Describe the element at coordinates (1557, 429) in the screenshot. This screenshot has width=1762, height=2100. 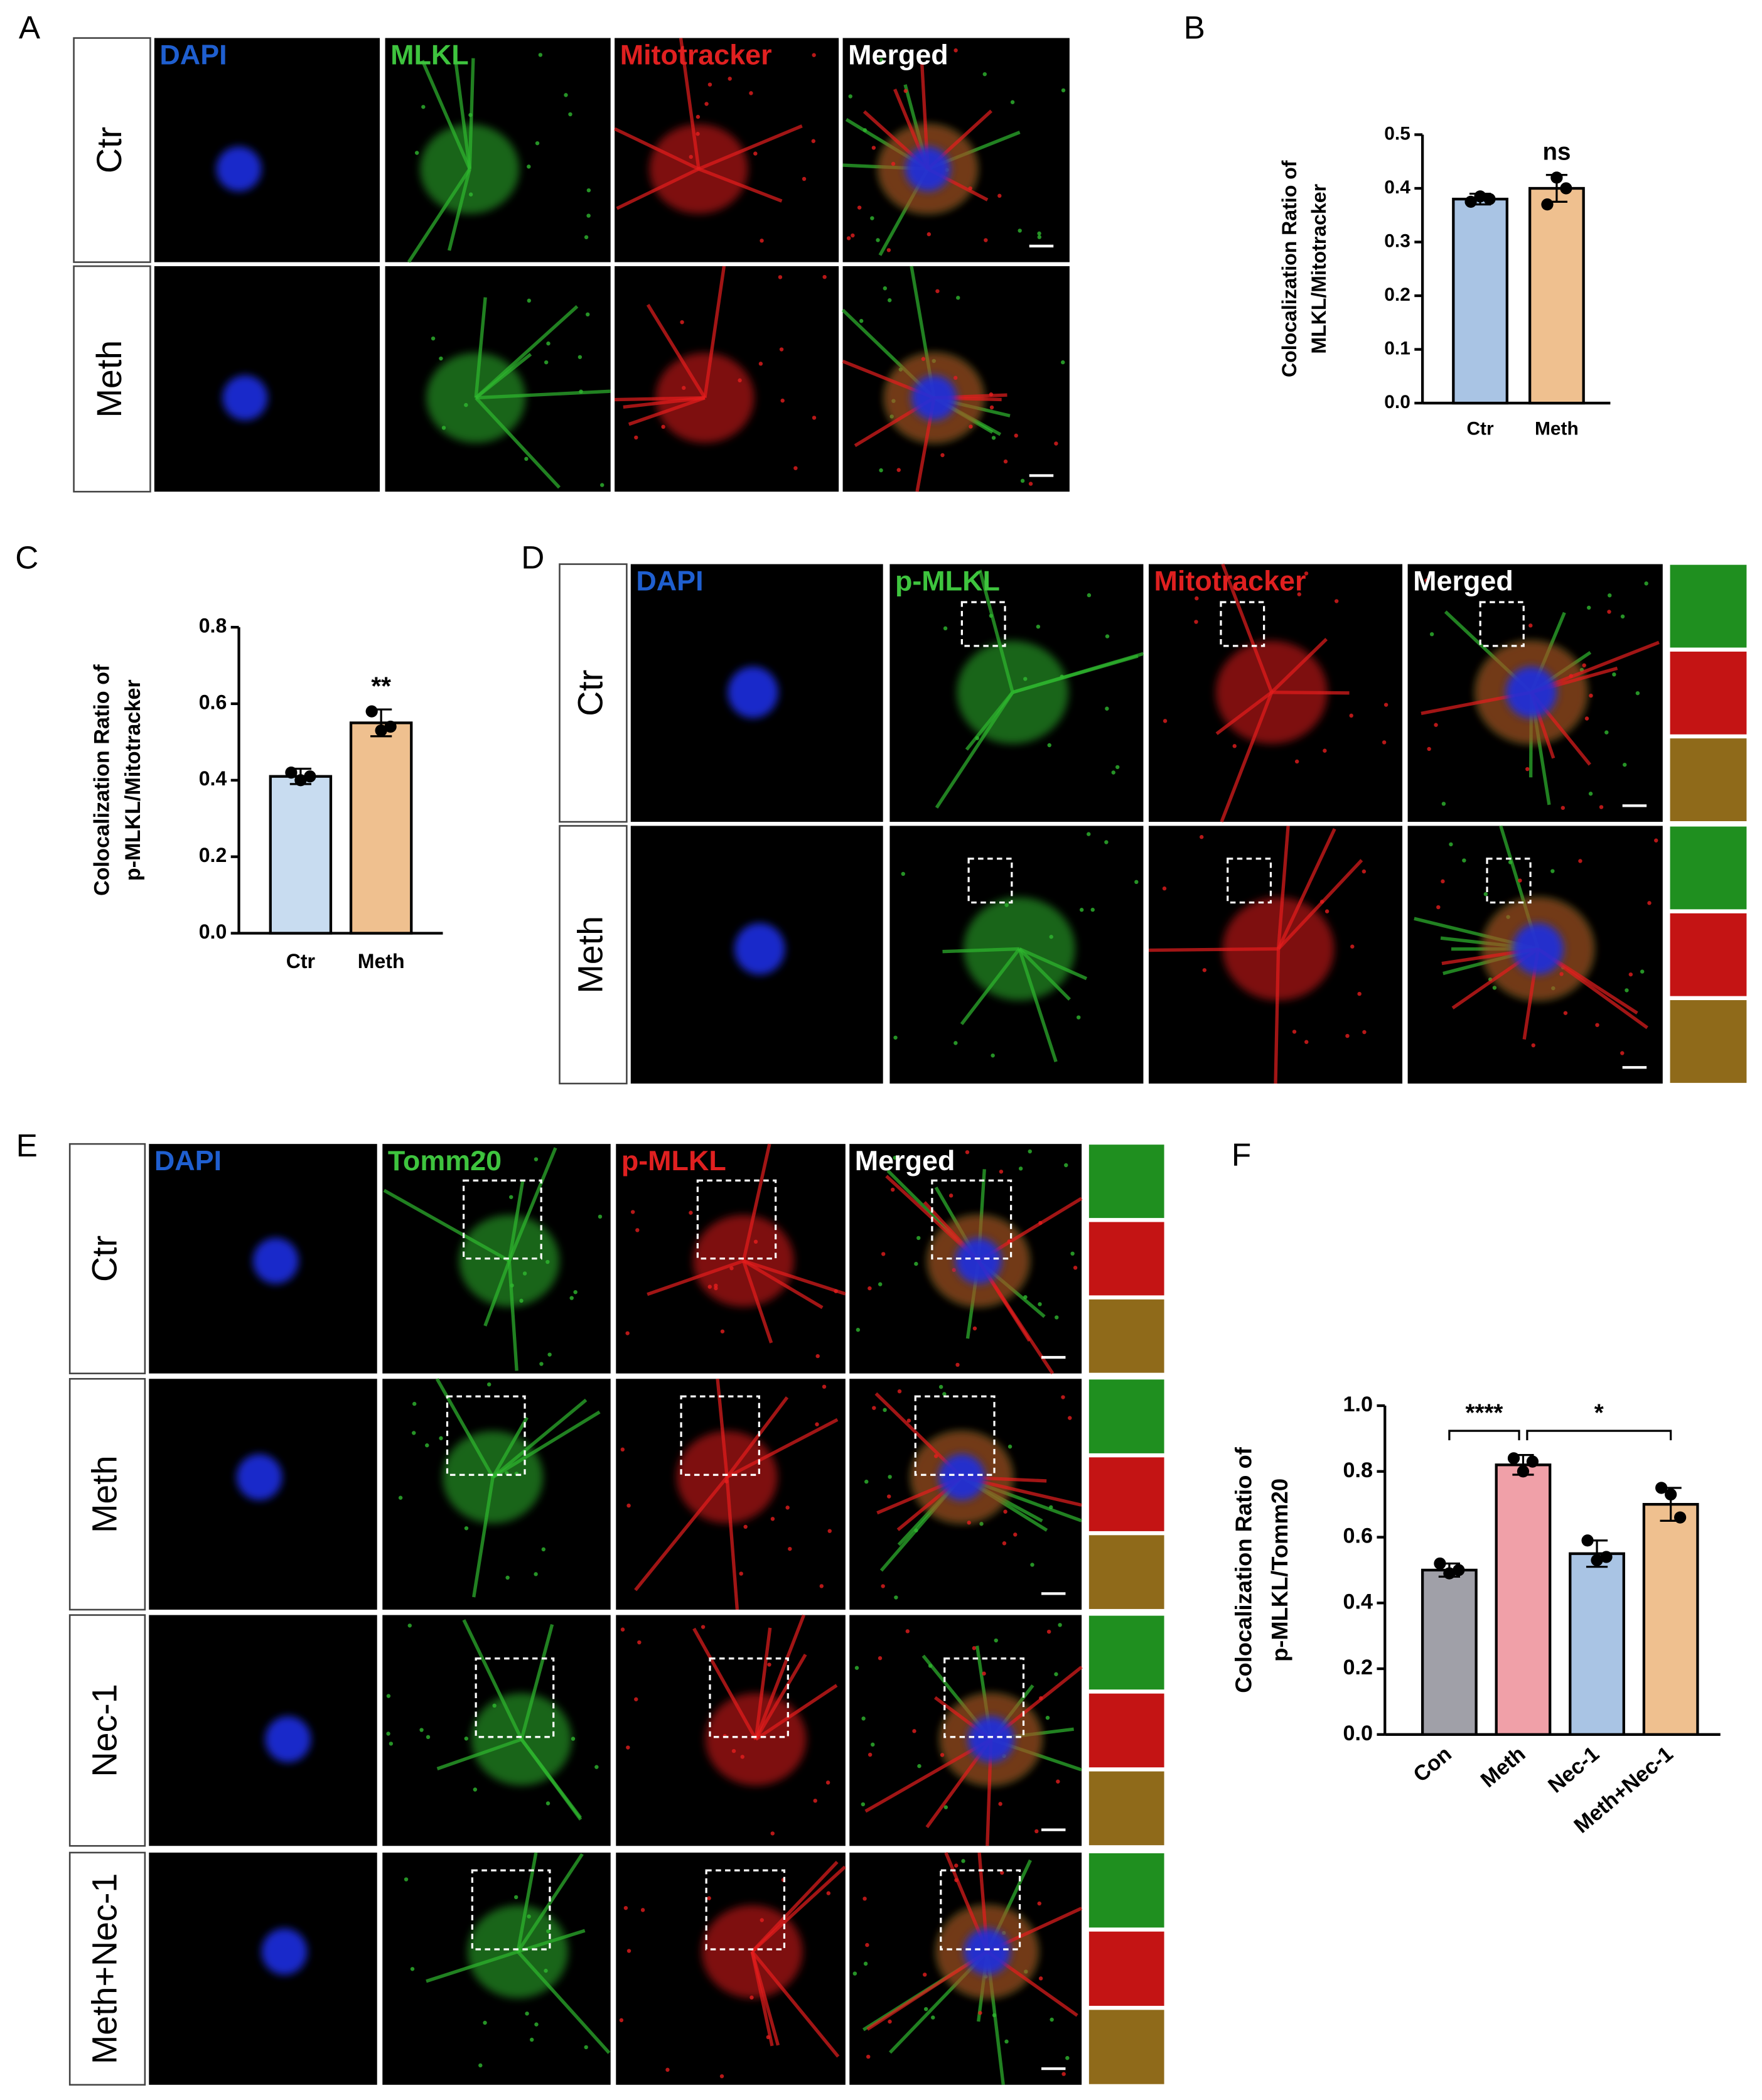
I see `x-tick-label: Meth` at that location.